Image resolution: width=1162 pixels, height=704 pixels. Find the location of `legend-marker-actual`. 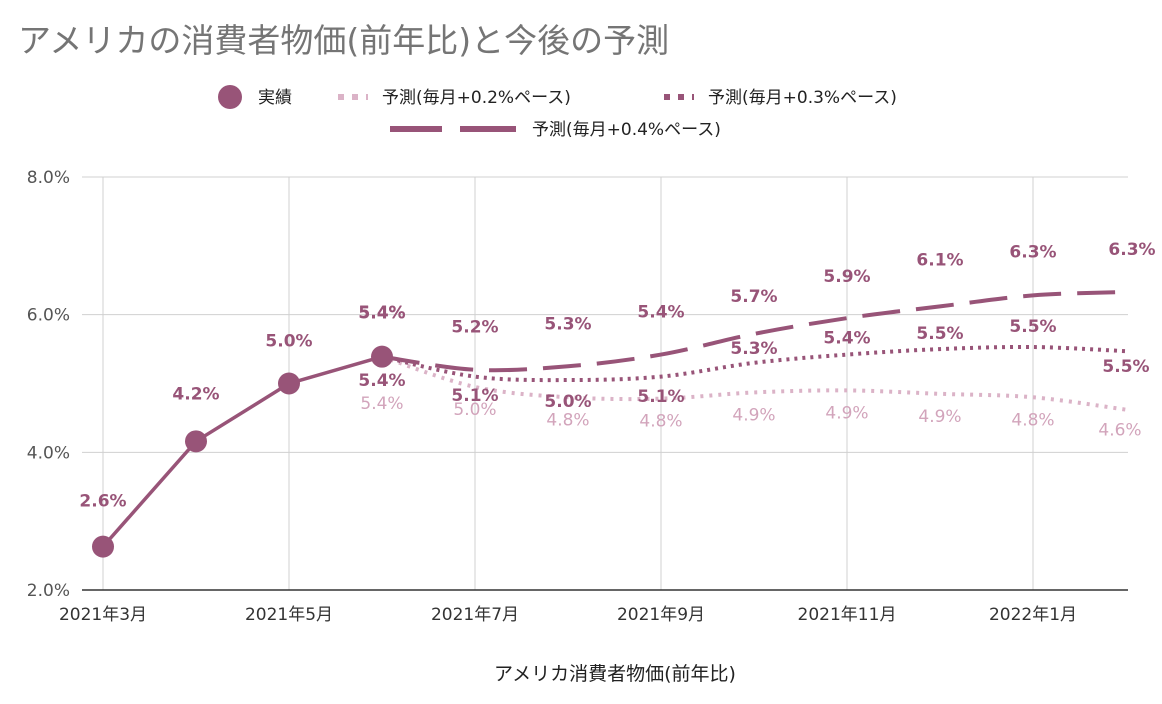

legend-marker-actual is located at coordinates (230, 97).